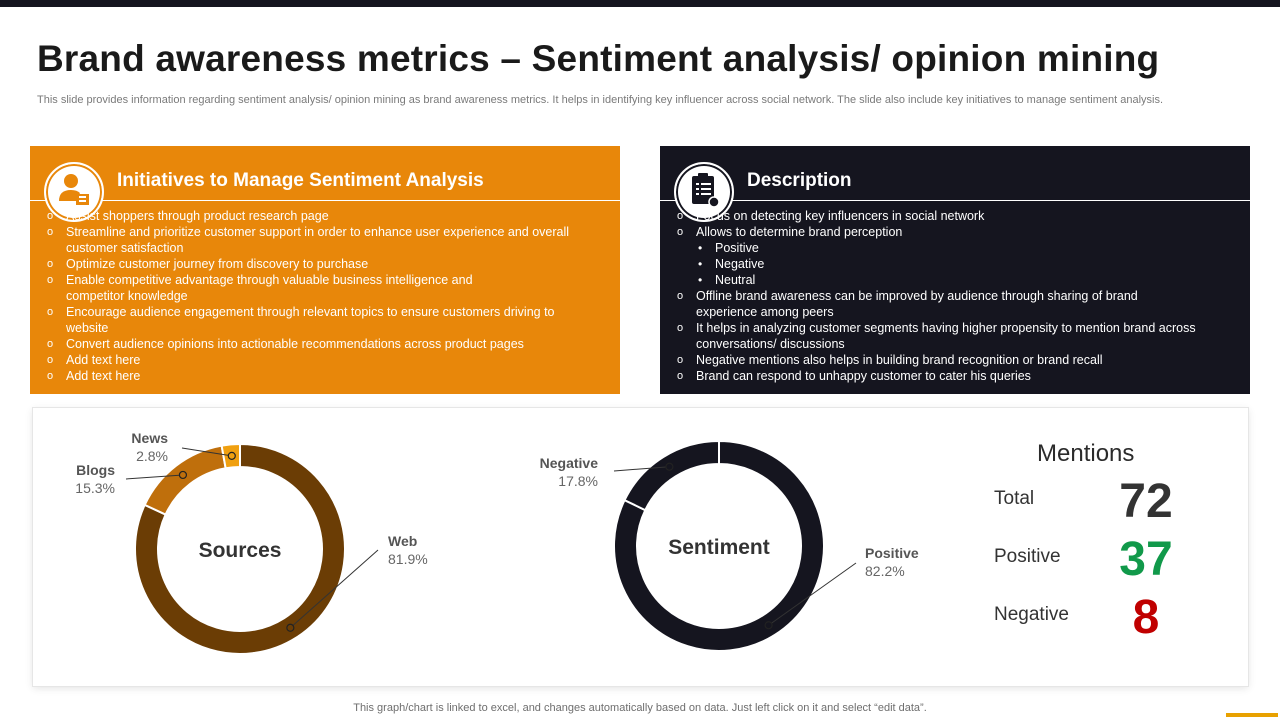 This screenshot has width=1280, height=720. What do you see at coordinates (1252, 715) in the screenshot?
I see `bottom-accent` at bounding box center [1252, 715].